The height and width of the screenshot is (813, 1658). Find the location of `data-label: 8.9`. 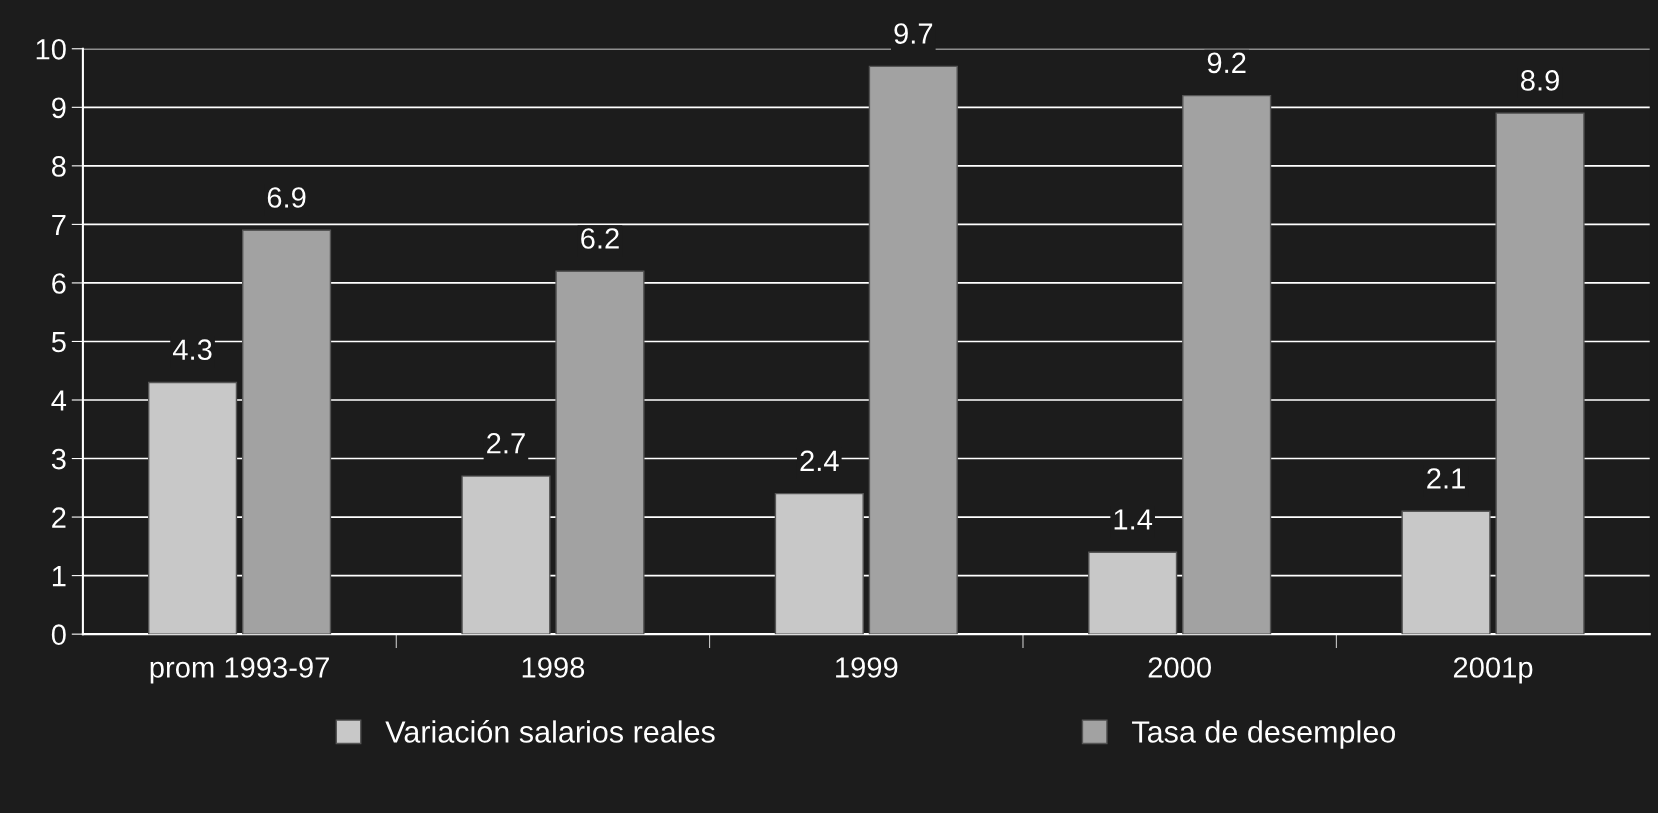

data-label: 8.9 is located at coordinates (1540, 80).